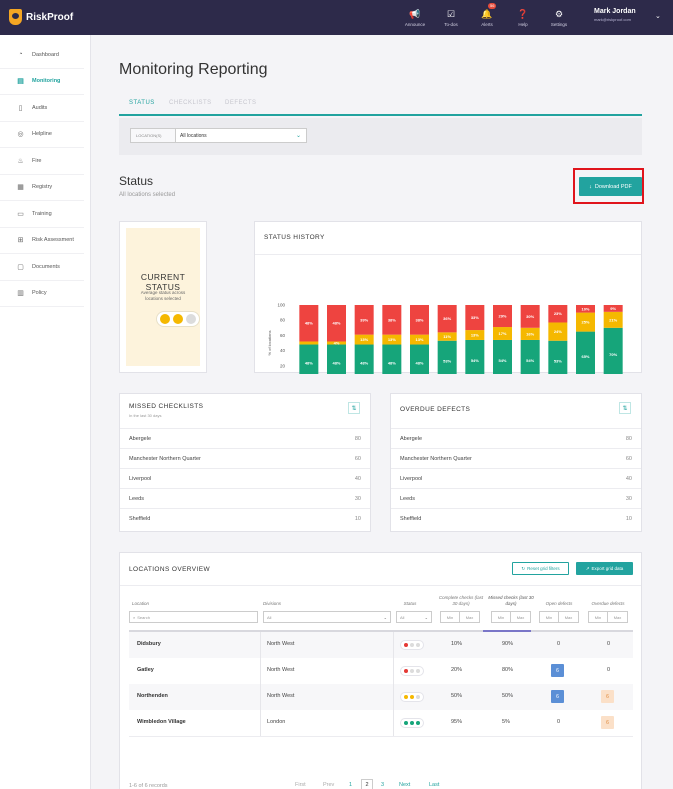 This screenshot has height=789, width=673. Describe the element at coordinates (190, 103) in the screenshot. I see `tab-checklists: CHECKLISTS` at that location.